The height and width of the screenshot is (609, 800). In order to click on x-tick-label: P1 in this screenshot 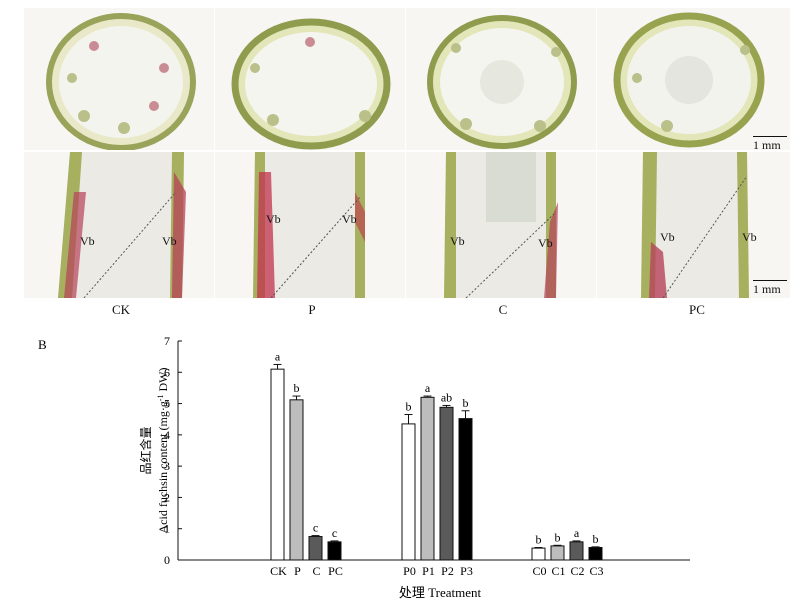, I will do `click(428, 571)`.